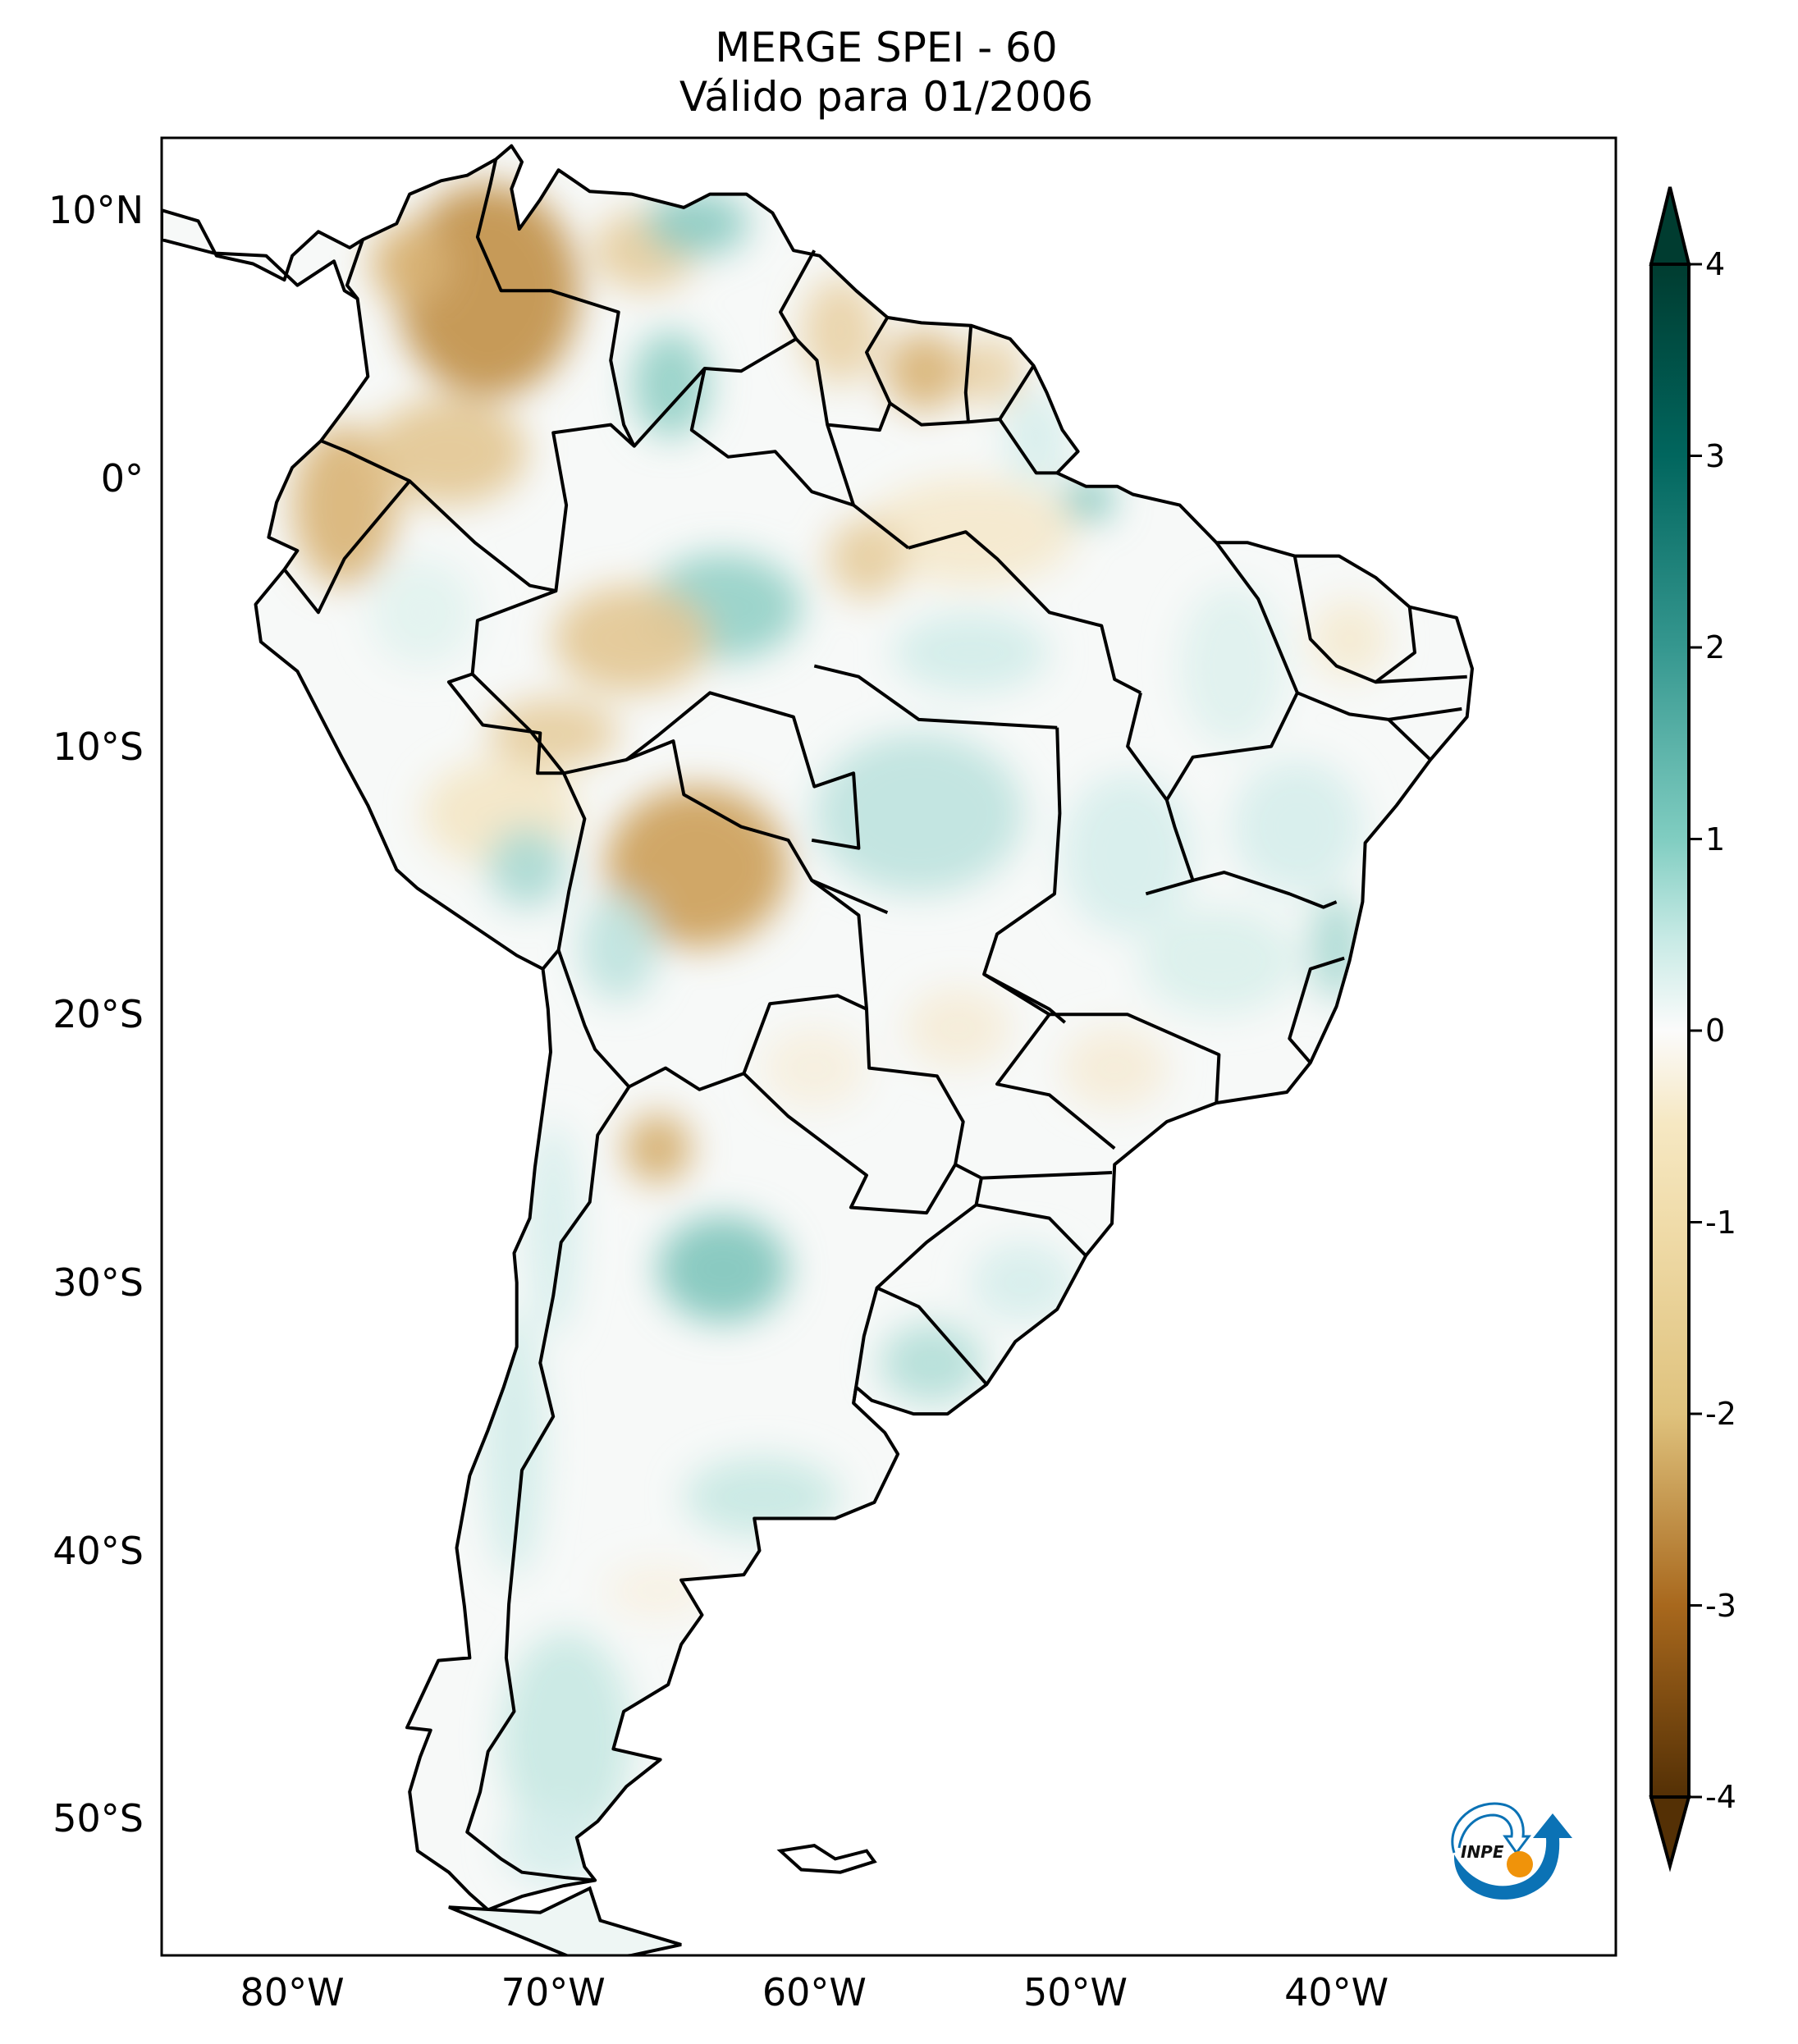 The image size is (1798, 2044). What do you see at coordinates (98, 746) in the screenshot?
I see `y-tick-label: 10°S` at bounding box center [98, 746].